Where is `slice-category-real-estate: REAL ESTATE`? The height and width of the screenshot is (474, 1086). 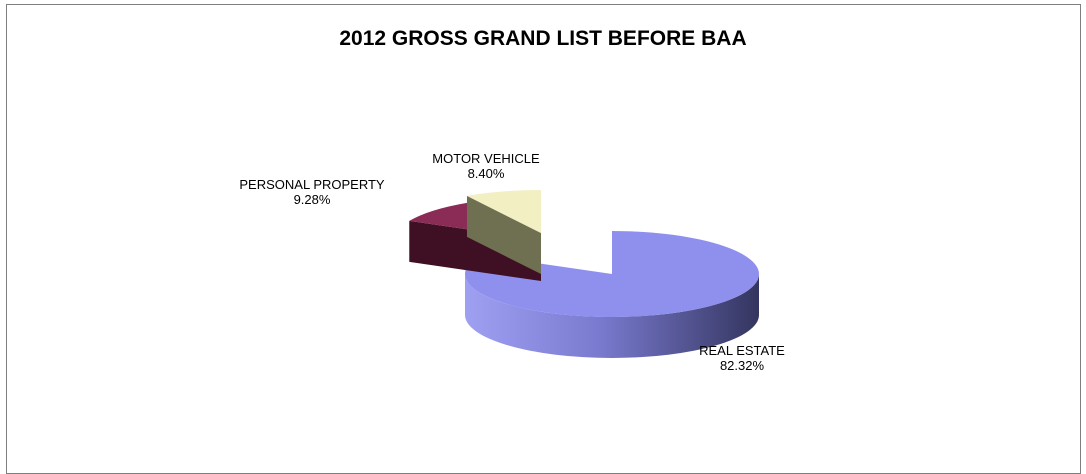
slice-category-real-estate: REAL ESTATE is located at coordinates (742, 350).